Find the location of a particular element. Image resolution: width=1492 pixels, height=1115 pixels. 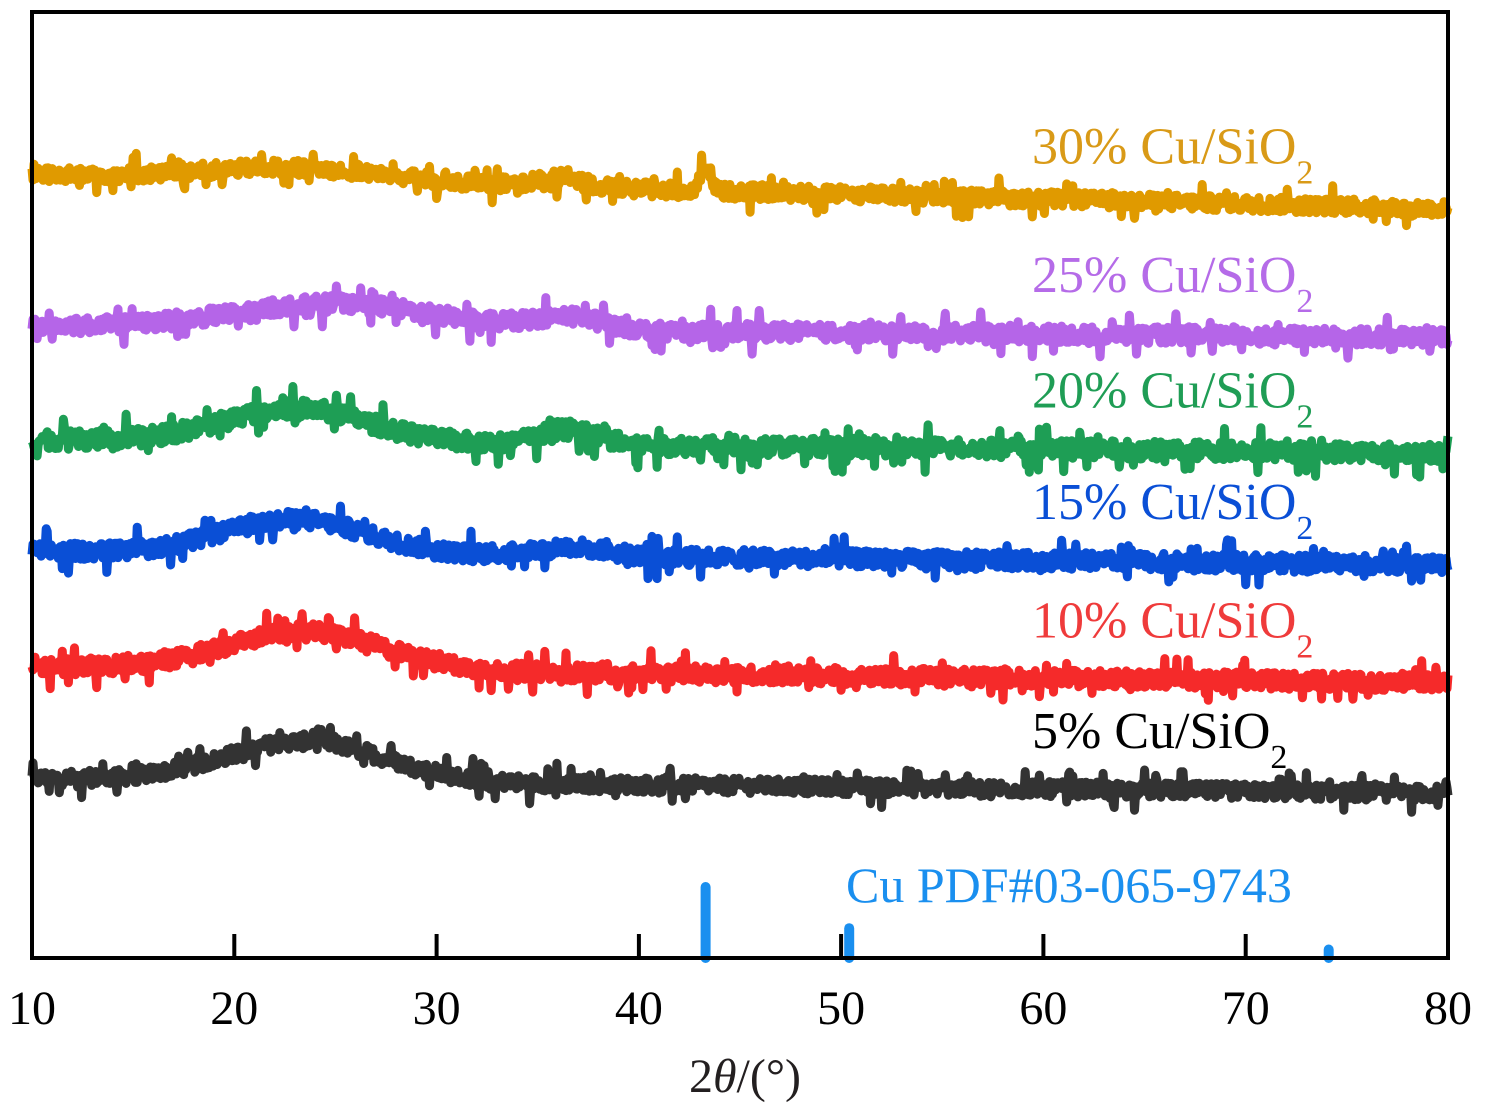

x-axis-title: 2θ/(°) is located at coordinates (745, 1076).